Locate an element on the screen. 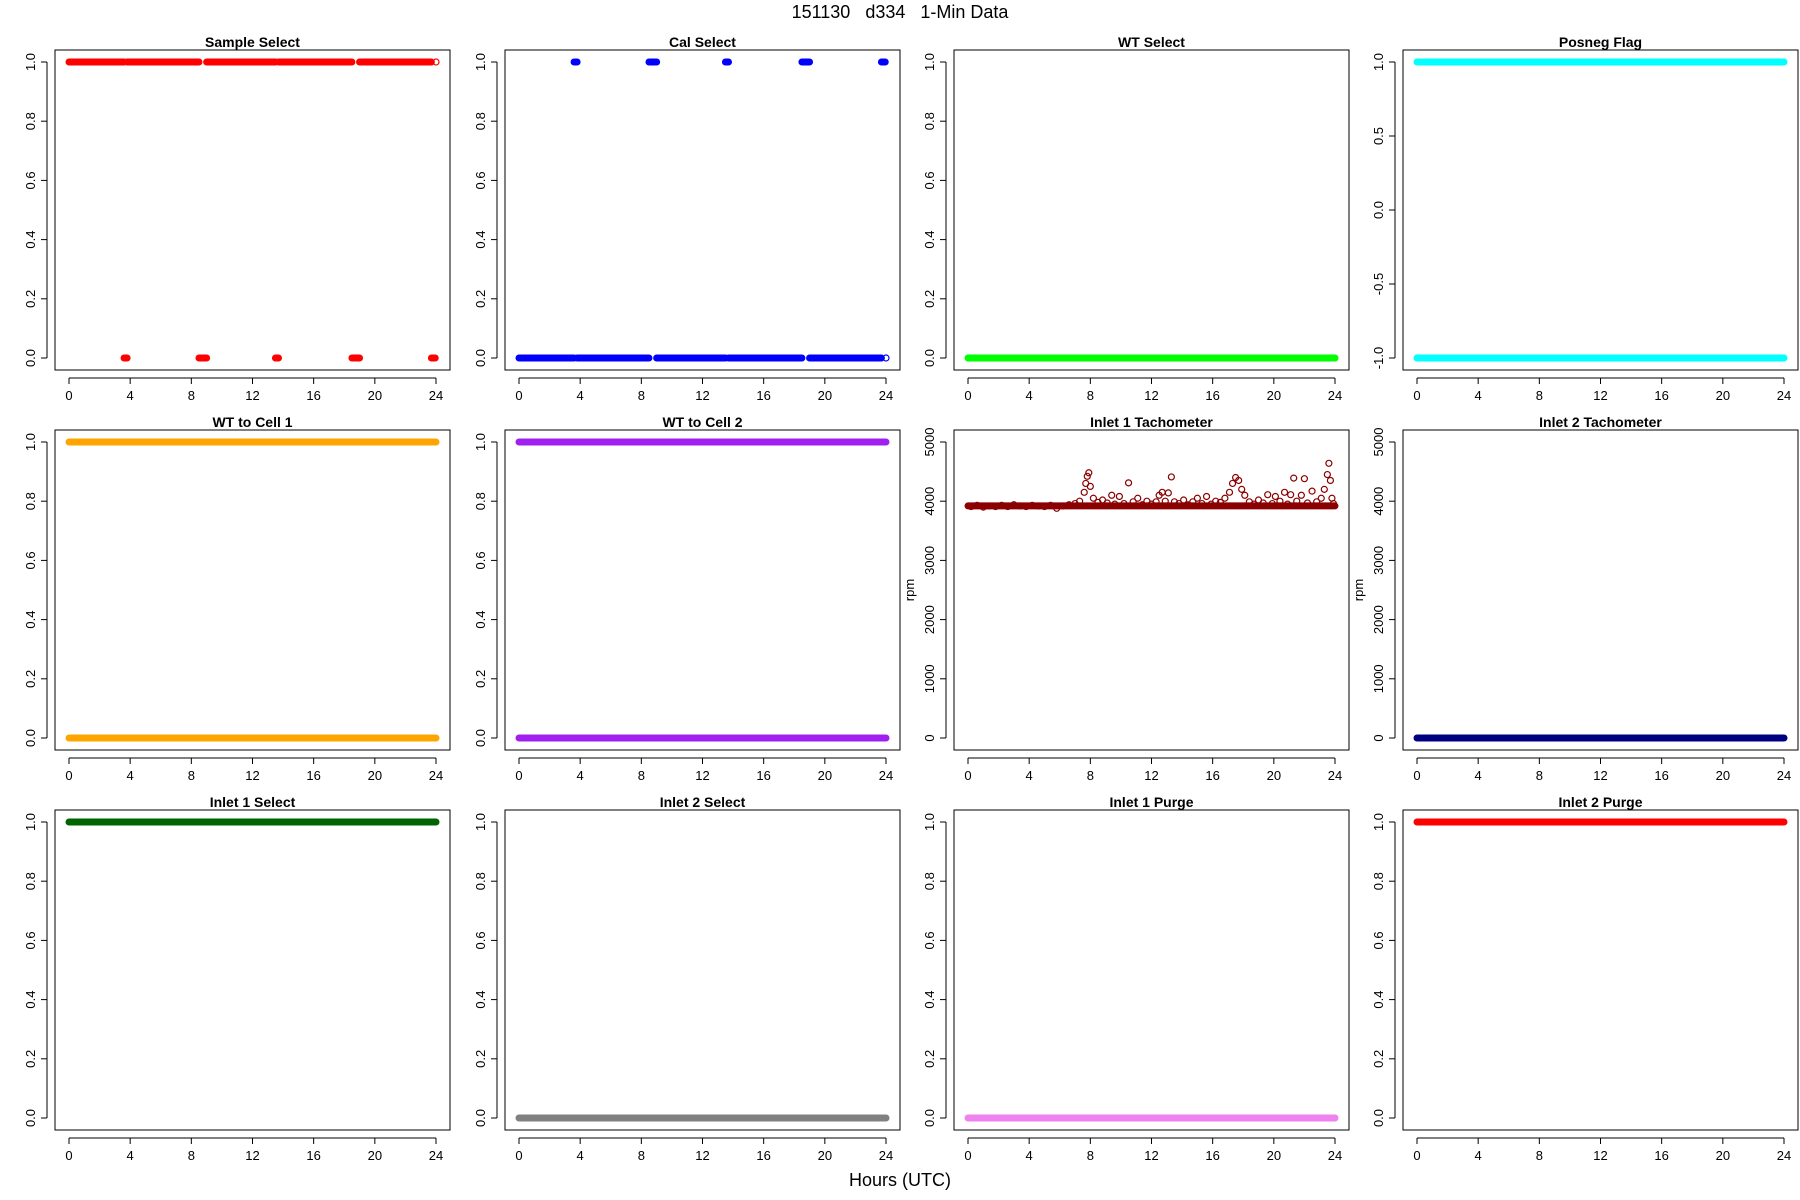  panel-title: Inlet 1 Tachometer is located at coordinates (1151, 422).